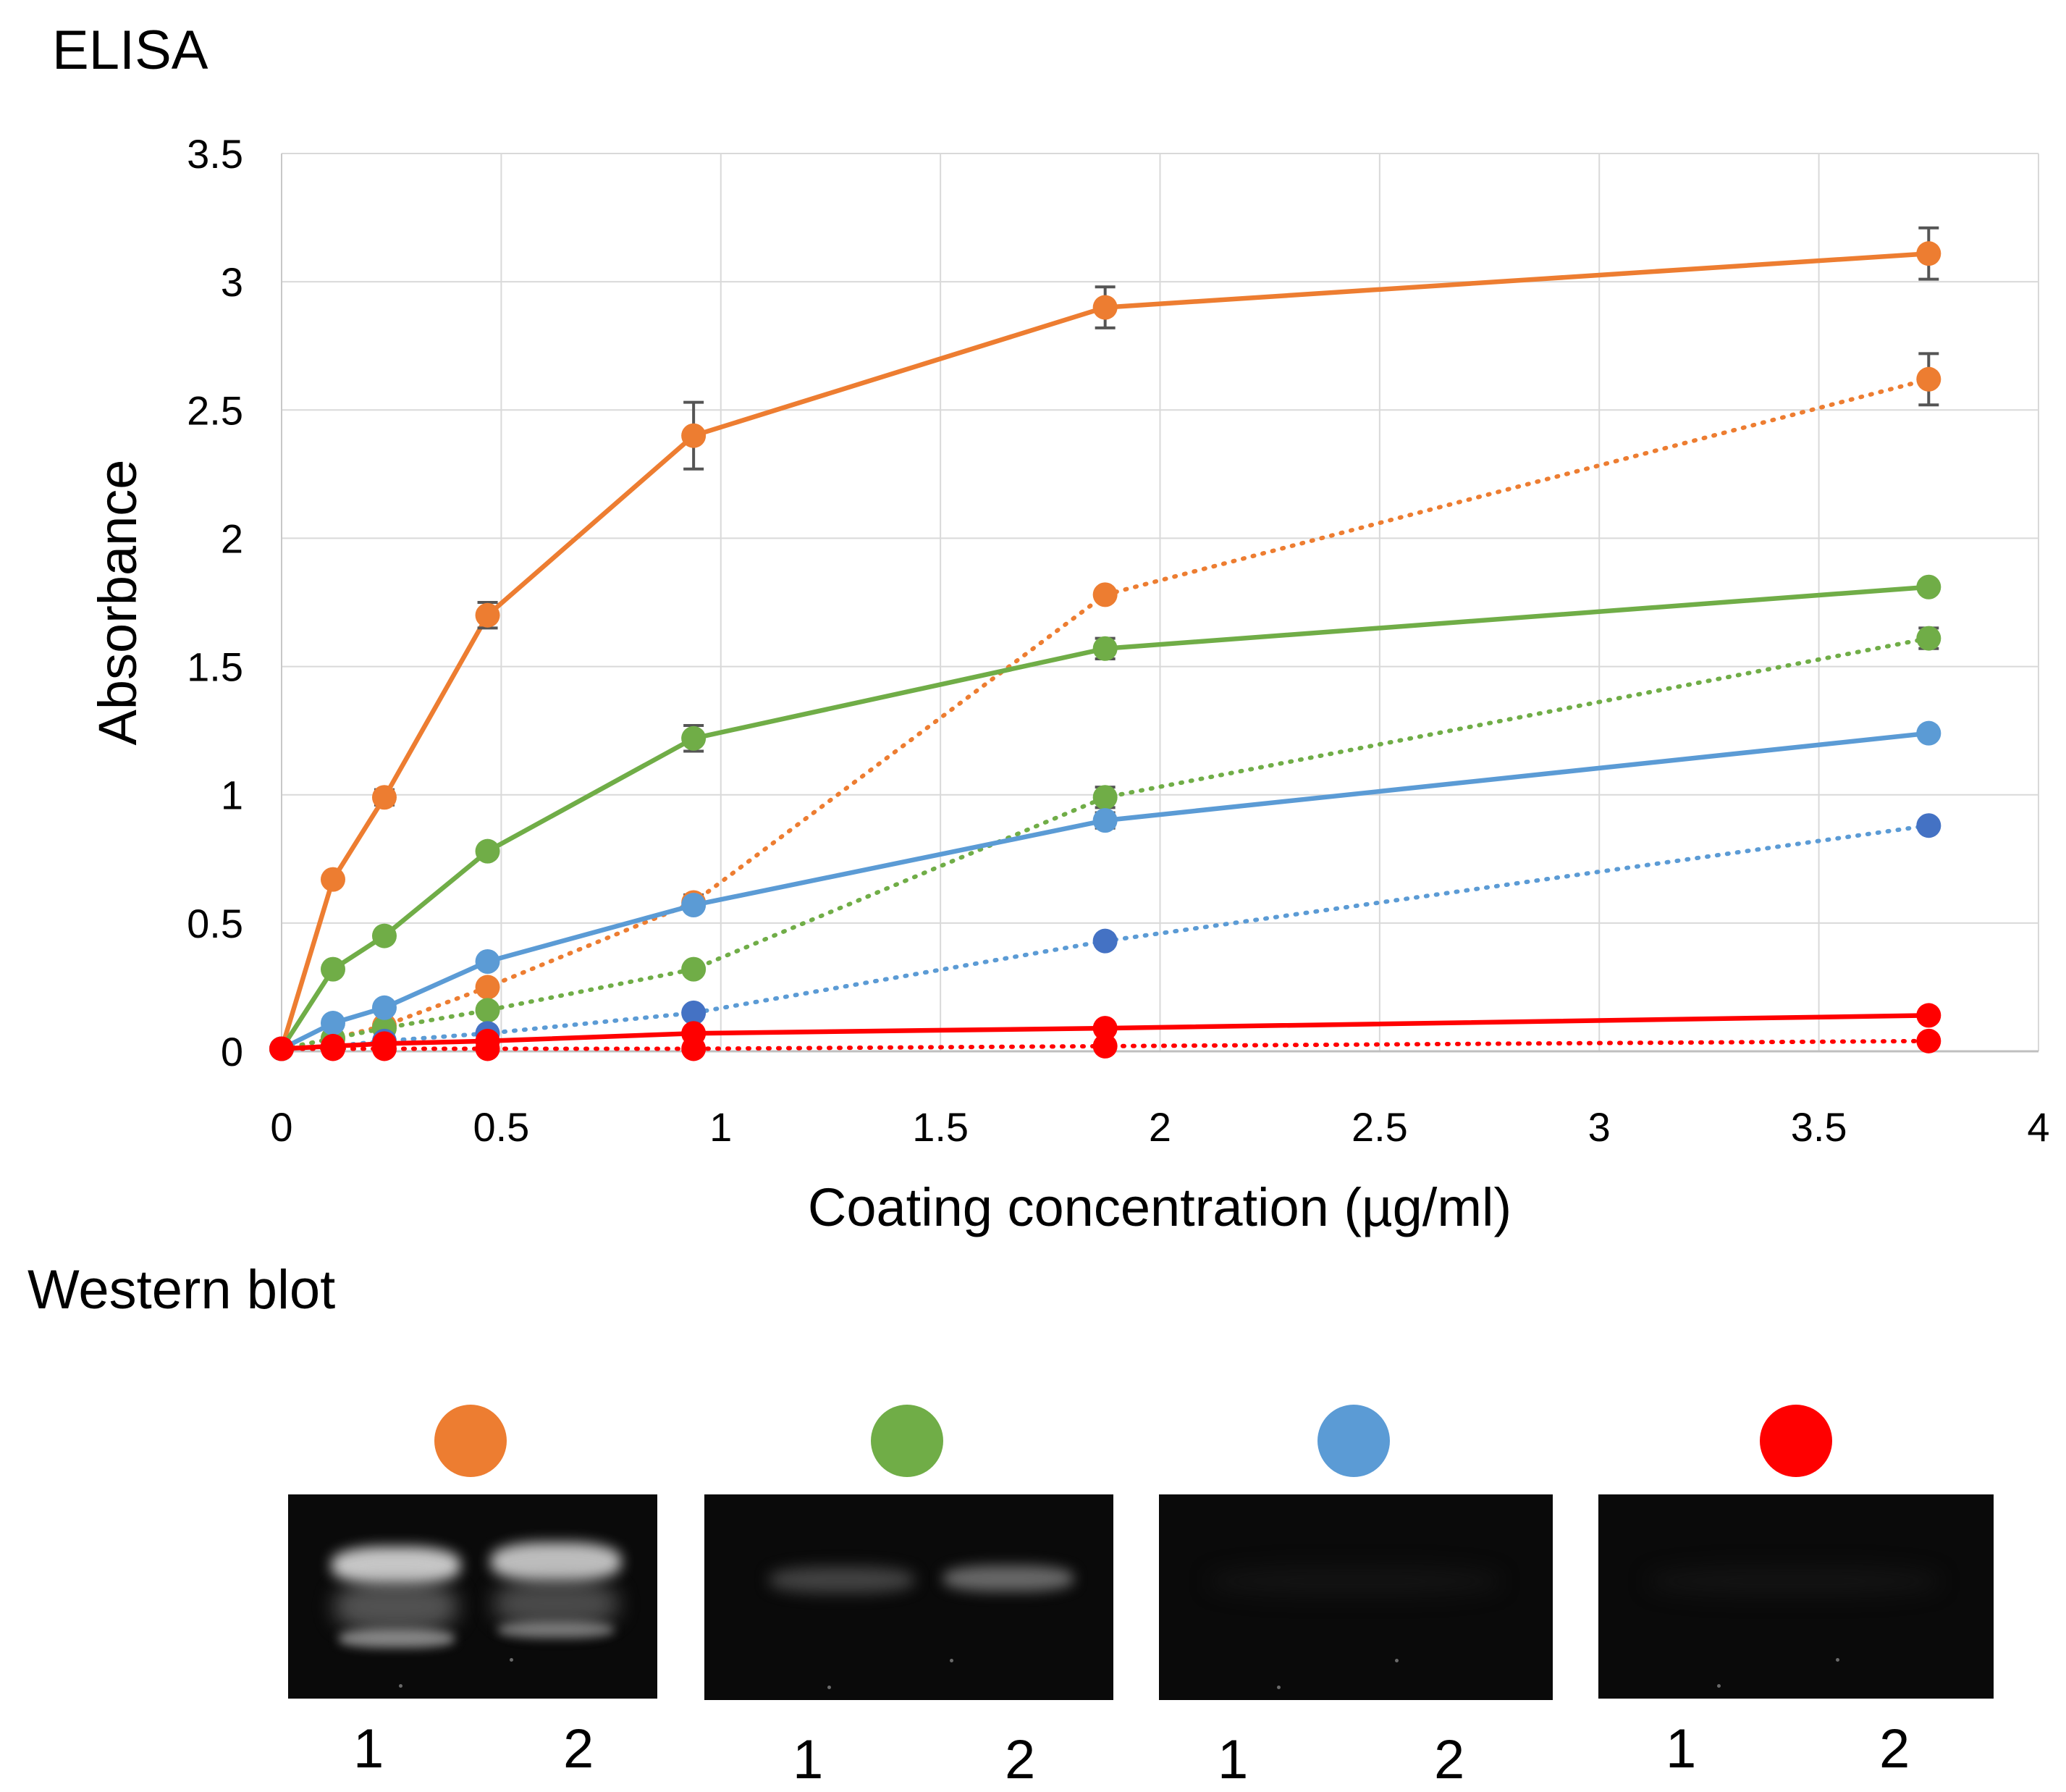 Image resolution: width=2066 pixels, height=1792 pixels. I want to click on x-tick-label: 4, so click(2038, 1127).